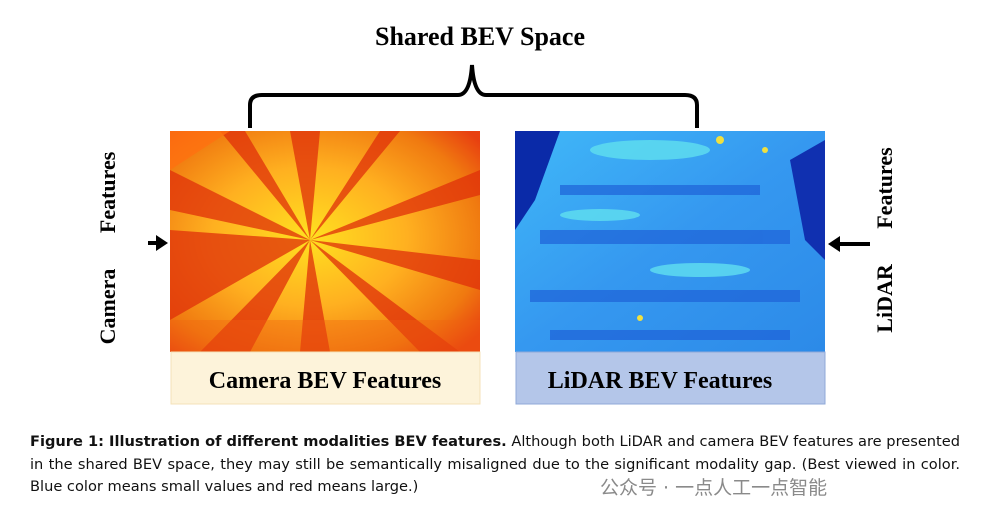 The height and width of the screenshot is (523, 987). Describe the element at coordinates (834, 244) in the screenshot. I see `arrow-right-head` at that location.